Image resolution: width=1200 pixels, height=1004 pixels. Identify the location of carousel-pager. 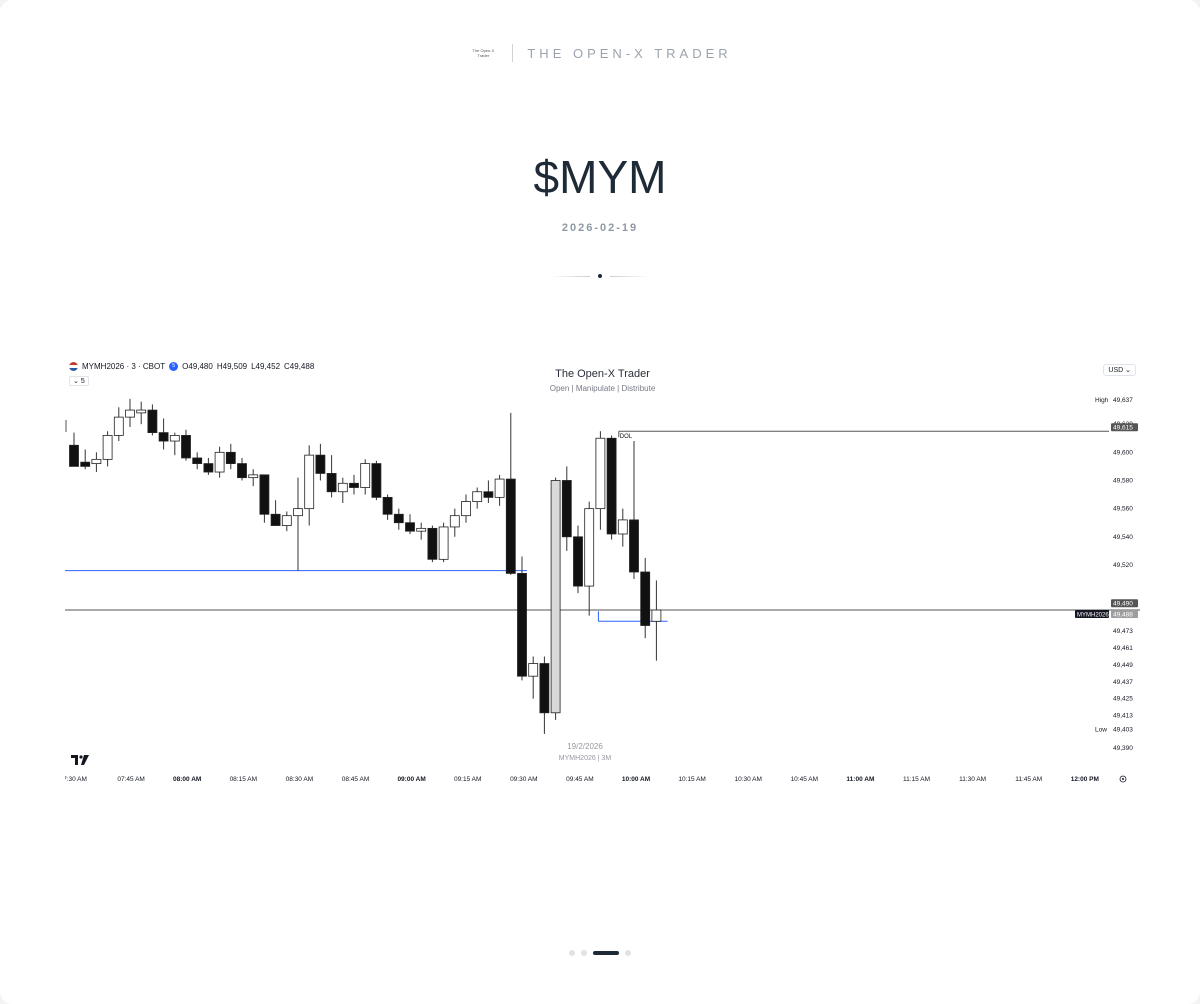
(600, 953).